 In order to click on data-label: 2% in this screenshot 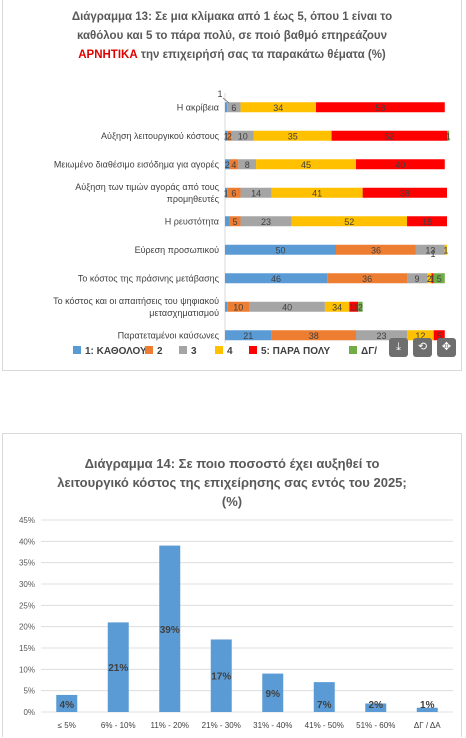, I will do `click(376, 705)`.